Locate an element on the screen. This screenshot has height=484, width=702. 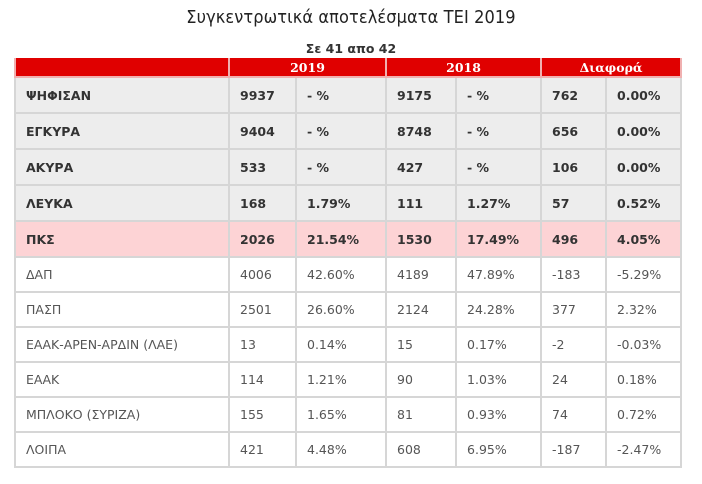
pct-2019: 21.54% is located at coordinates (341, 239).